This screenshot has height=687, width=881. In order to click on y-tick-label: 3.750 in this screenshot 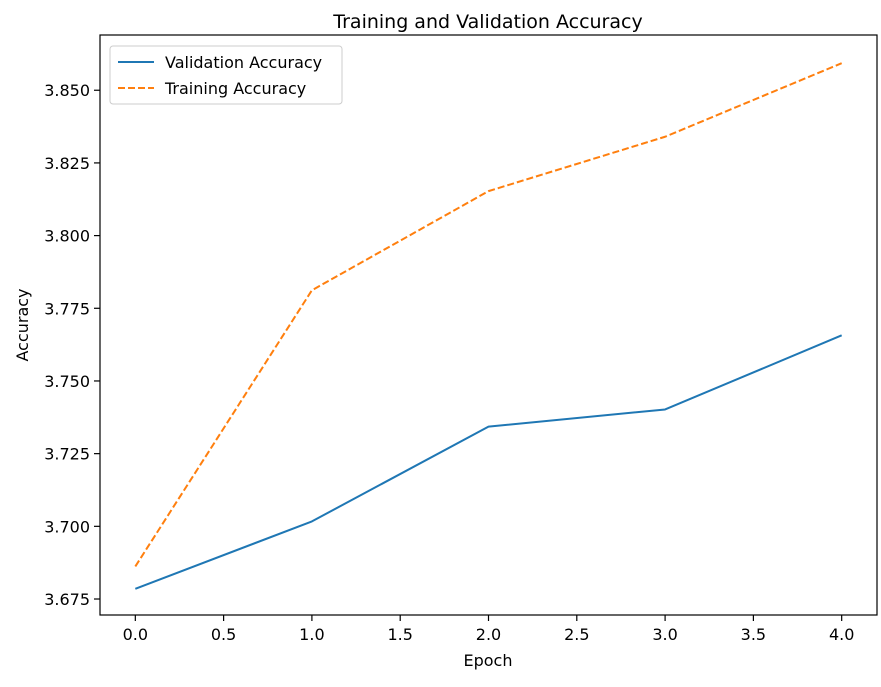, I will do `click(67, 381)`.